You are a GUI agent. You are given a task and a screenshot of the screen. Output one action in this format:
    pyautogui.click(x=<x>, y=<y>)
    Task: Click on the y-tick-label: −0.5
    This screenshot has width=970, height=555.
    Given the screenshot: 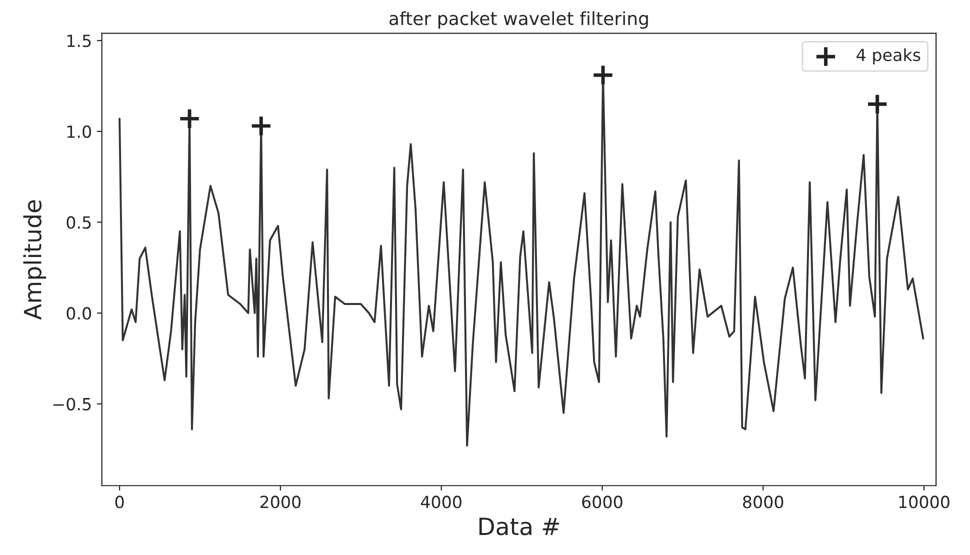 What is the action you would take?
    pyautogui.click(x=72, y=404)
    